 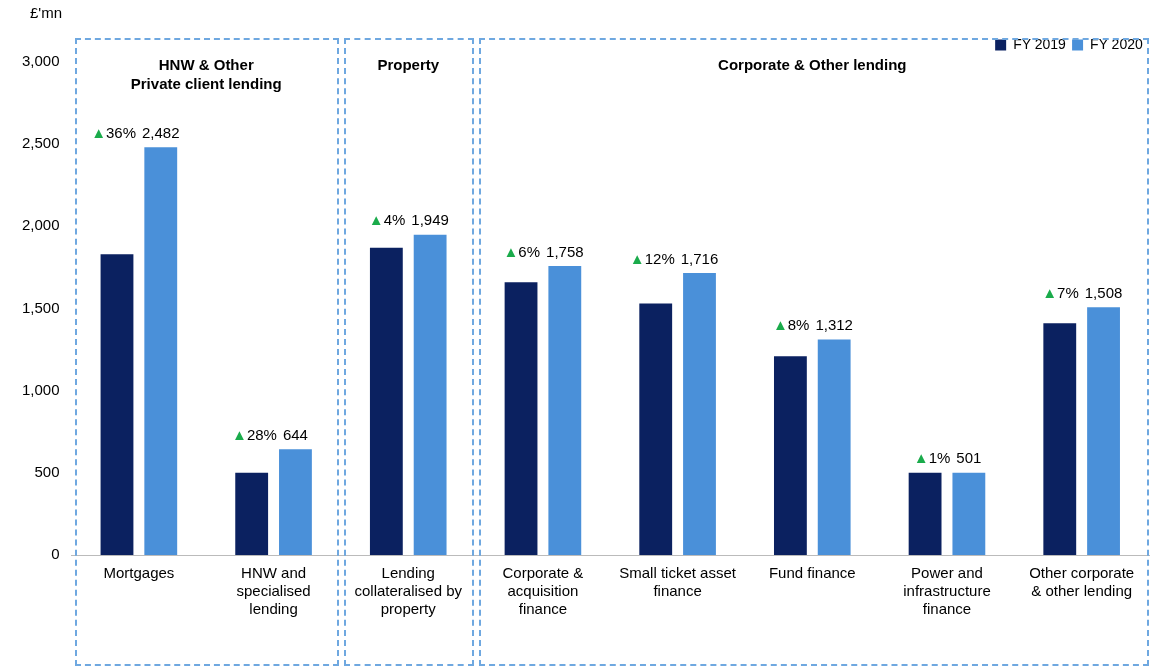 I want to click on data-label: 1,949, so click(x=430, y=220).